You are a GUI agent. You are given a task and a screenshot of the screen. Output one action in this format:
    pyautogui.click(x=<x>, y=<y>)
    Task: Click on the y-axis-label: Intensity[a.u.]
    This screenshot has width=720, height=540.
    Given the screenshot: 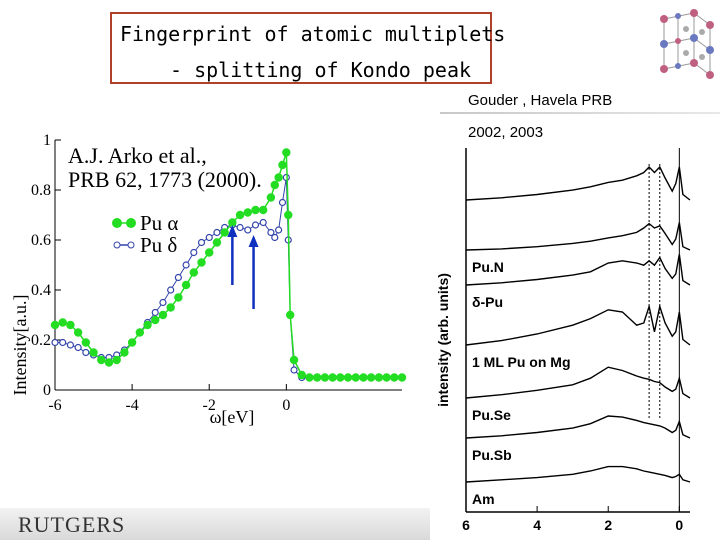 What is the action you would take?
    pyautogui.click(x=20, y=345)
    